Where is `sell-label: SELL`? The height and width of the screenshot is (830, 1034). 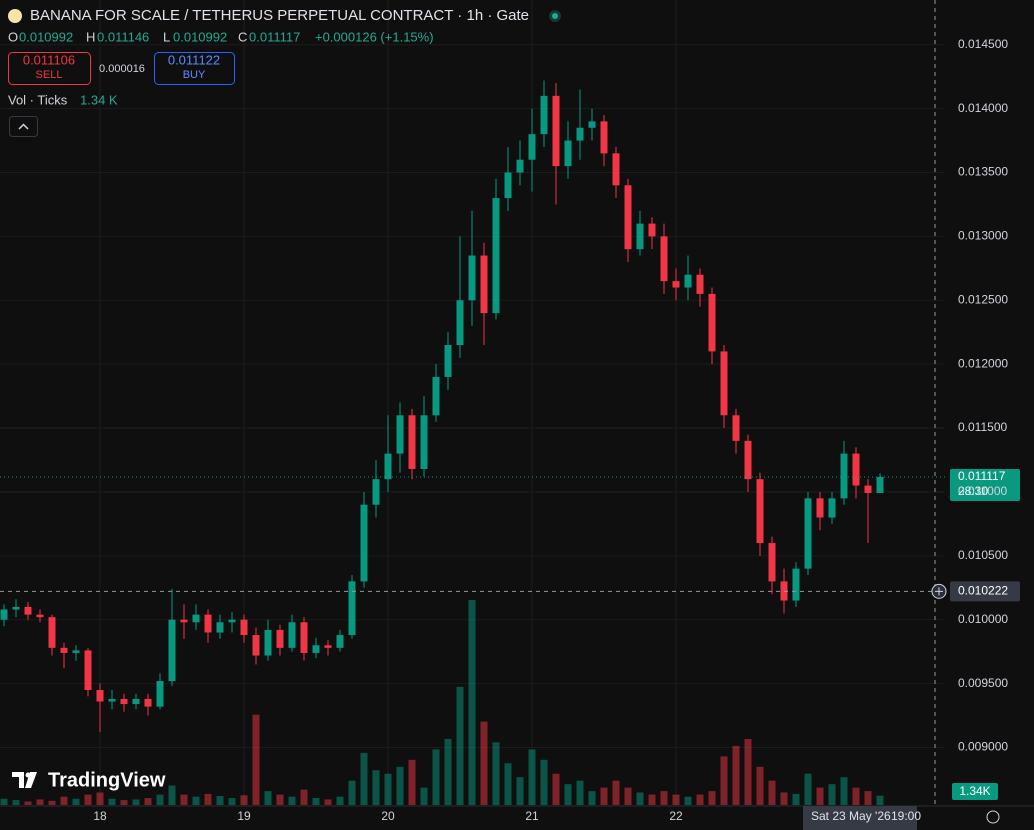
sell-label: SELL is located at coordinates (49, 75).